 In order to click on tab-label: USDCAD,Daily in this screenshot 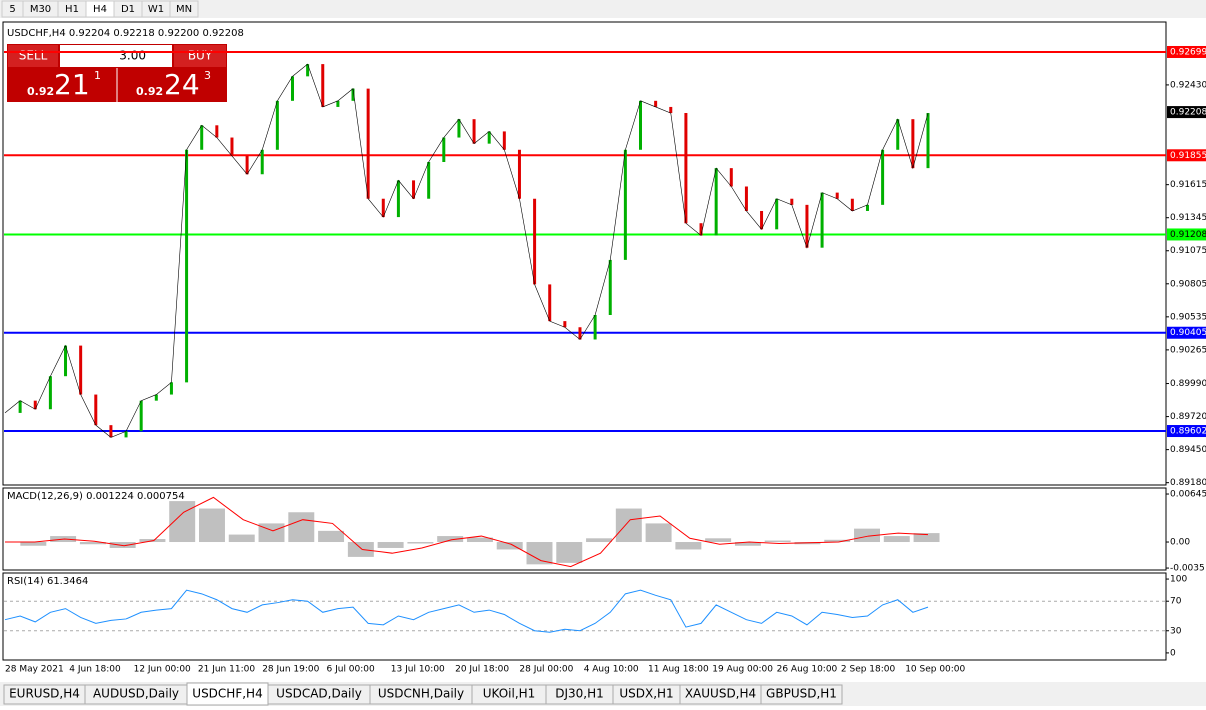, I will do `click(319, 694)`.